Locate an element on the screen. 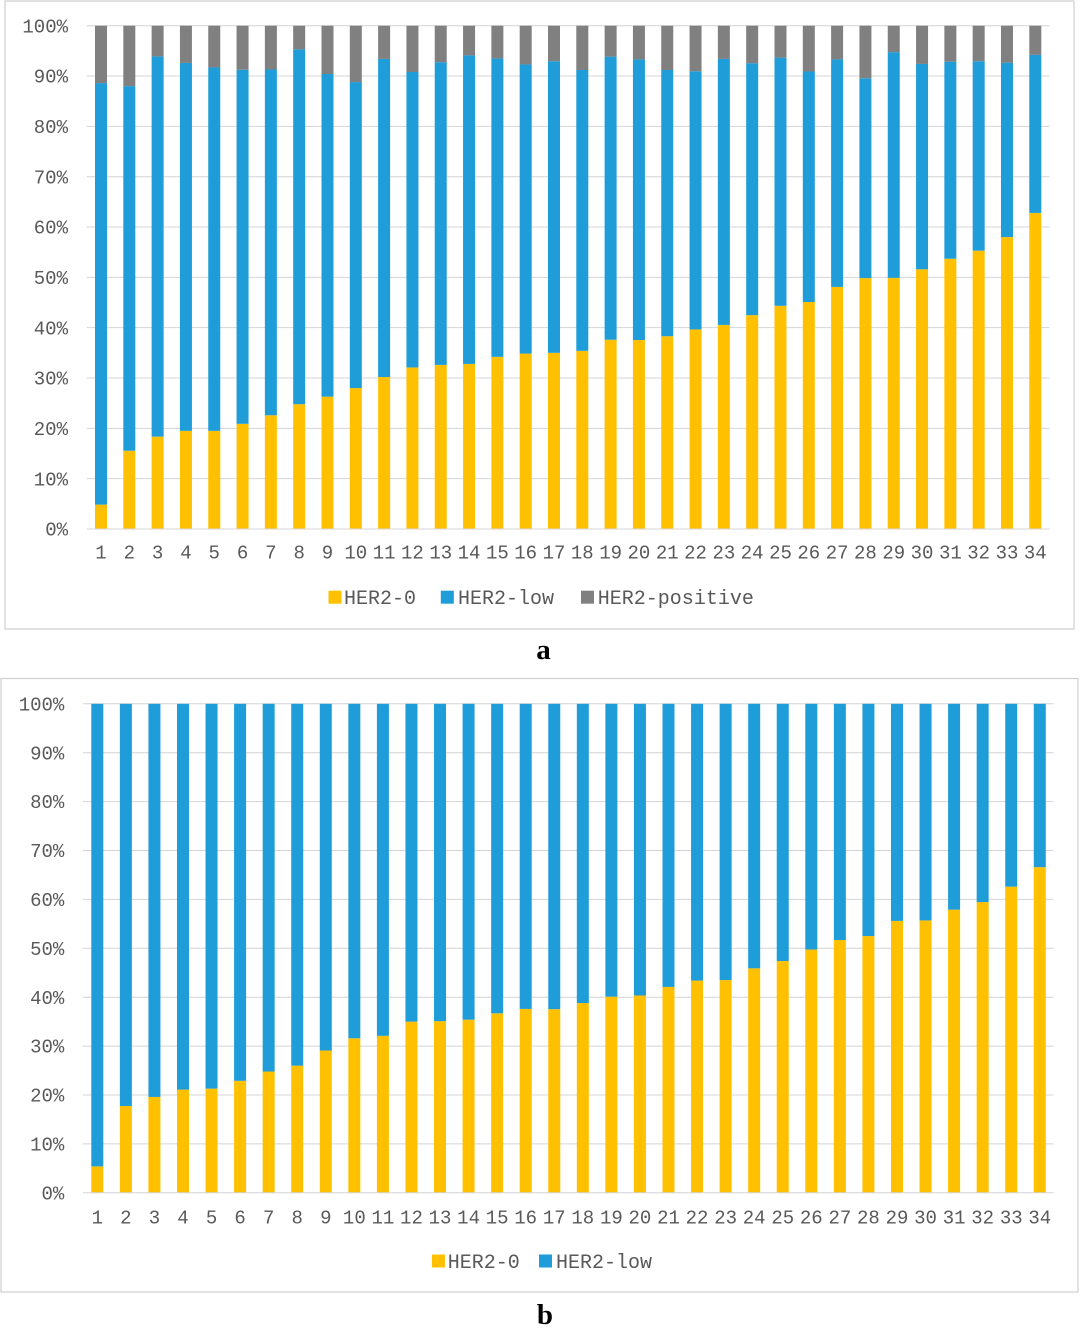 Image resolution: width=1080 pixels, height=1330 pixels. svg-text: HER2-positive is located at coordinates (676, 599).